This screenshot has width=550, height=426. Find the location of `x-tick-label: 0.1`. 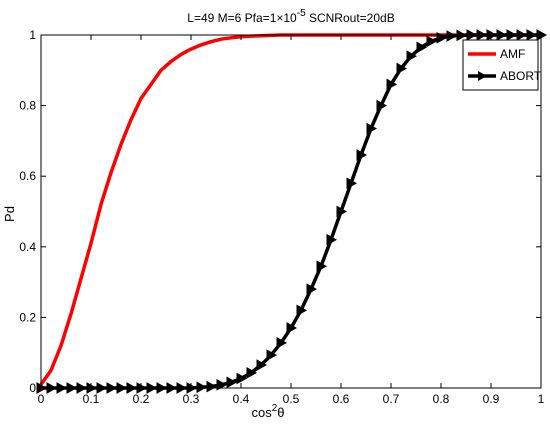

x-tick-label: 0.1 is located at coordinates (91, 399).